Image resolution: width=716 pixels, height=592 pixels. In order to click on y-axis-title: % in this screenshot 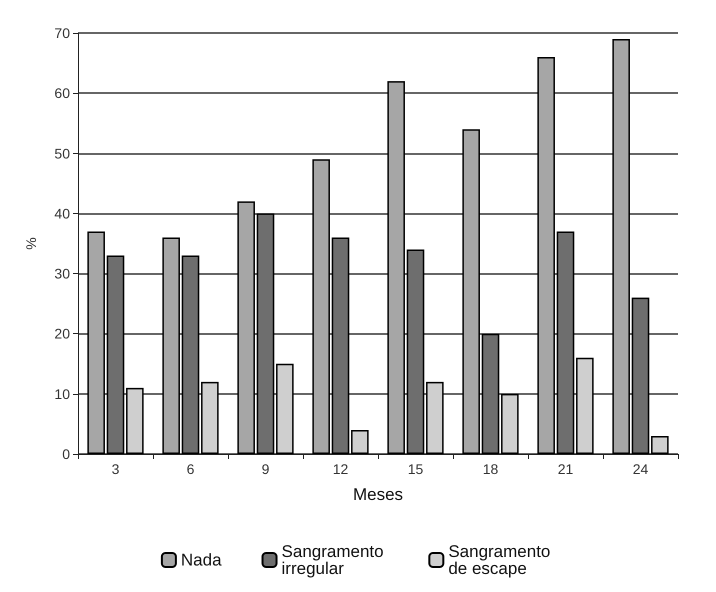, I will do `click(31, 243)`.